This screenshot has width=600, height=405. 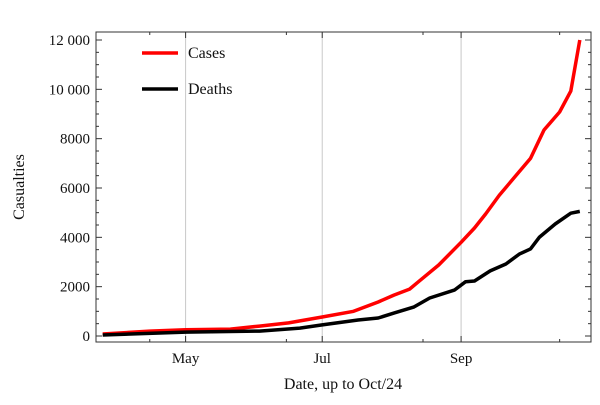 I want to click on y-tick-label: 4000, so click(x=75, y=238).